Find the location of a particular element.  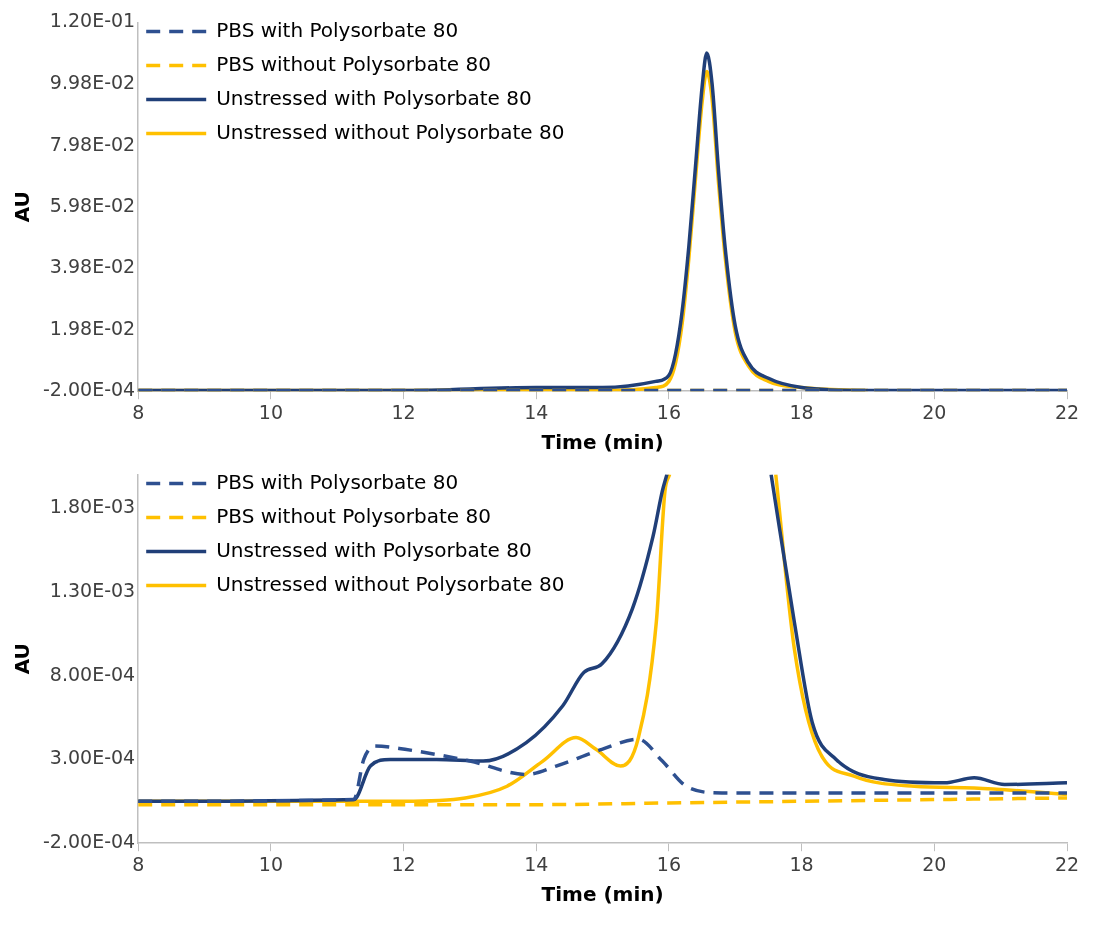

y-tick-label: 3.00E-04 is located at coordinates (92, 757).